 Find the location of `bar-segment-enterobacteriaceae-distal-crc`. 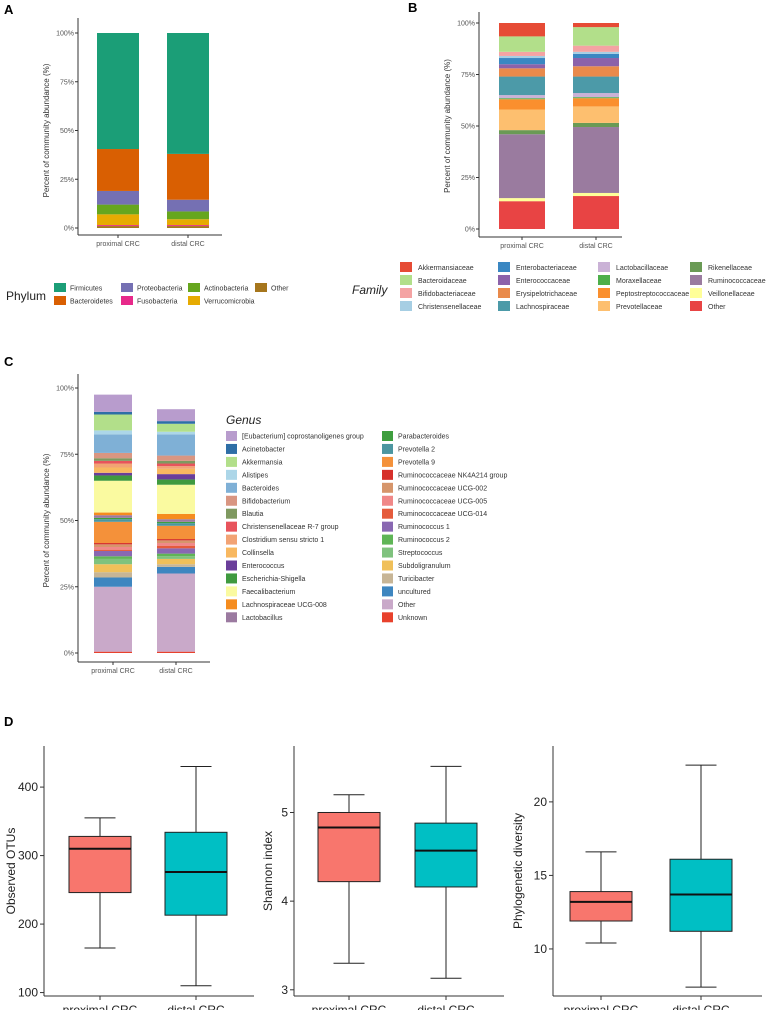

bar-segment-enterobacteriaceae-distal-crc is located at coordinates (596, 56).